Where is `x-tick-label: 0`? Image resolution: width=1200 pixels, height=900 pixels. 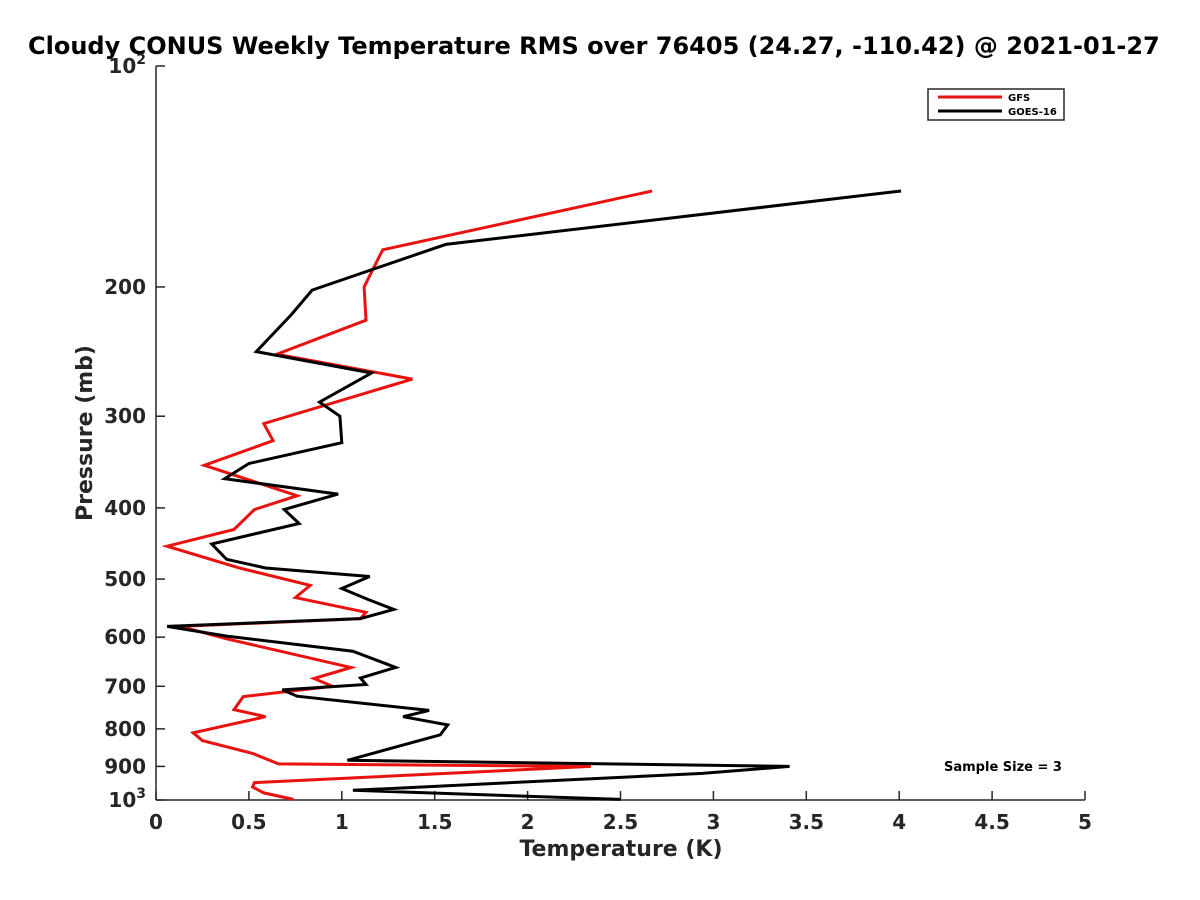 x-tick-label: 0 is located at coordinates (156, 822).